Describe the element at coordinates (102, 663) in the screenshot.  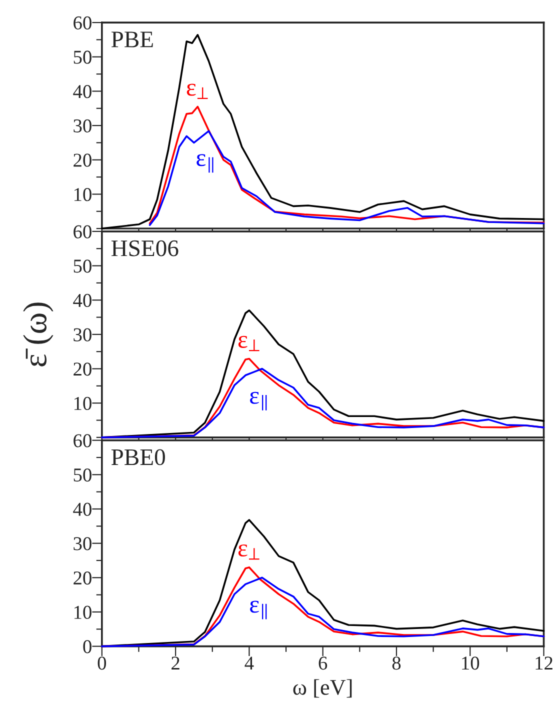
I see `x-tick-label: 0` at that location.